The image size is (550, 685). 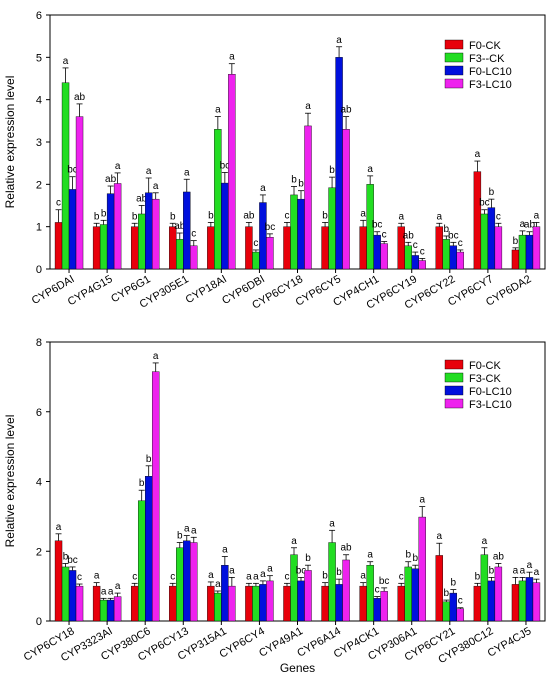 I want to click on y-tick-label: 1, so click(x=39, y=228).